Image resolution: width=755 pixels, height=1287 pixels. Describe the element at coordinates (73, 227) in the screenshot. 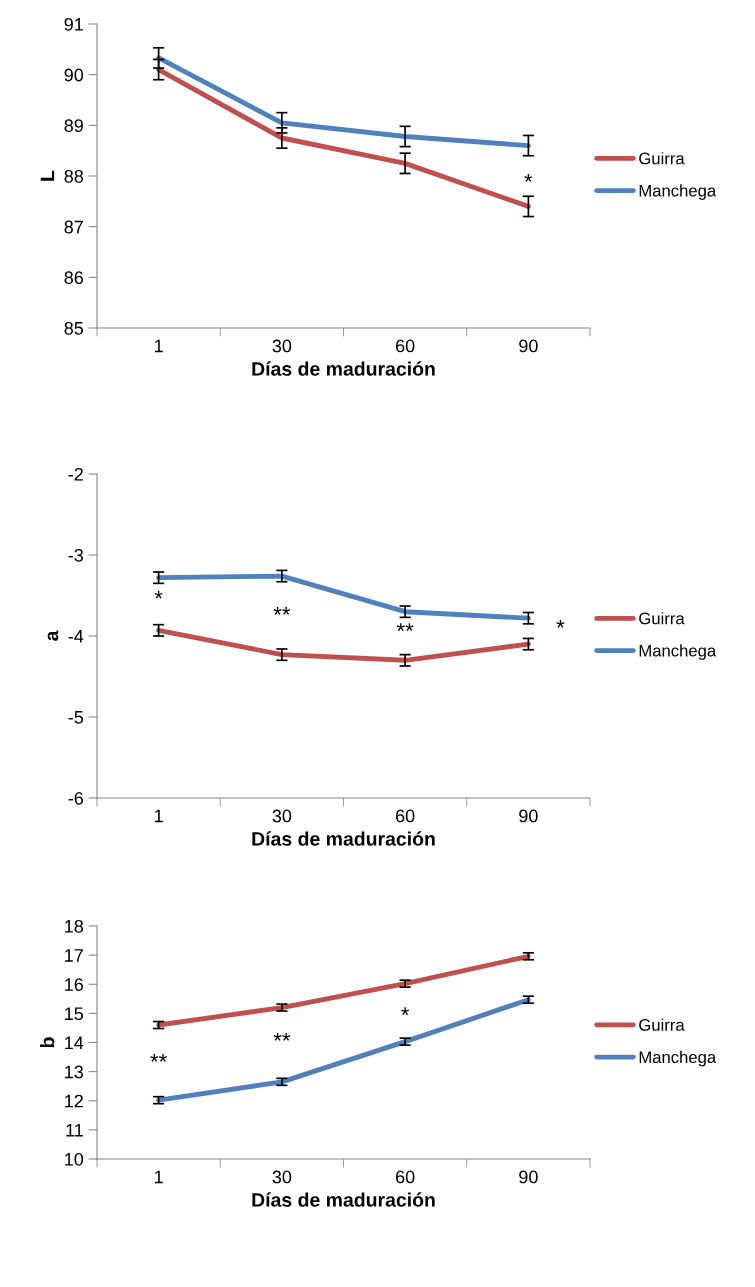

I see `y-tick-label: 87` at that location.